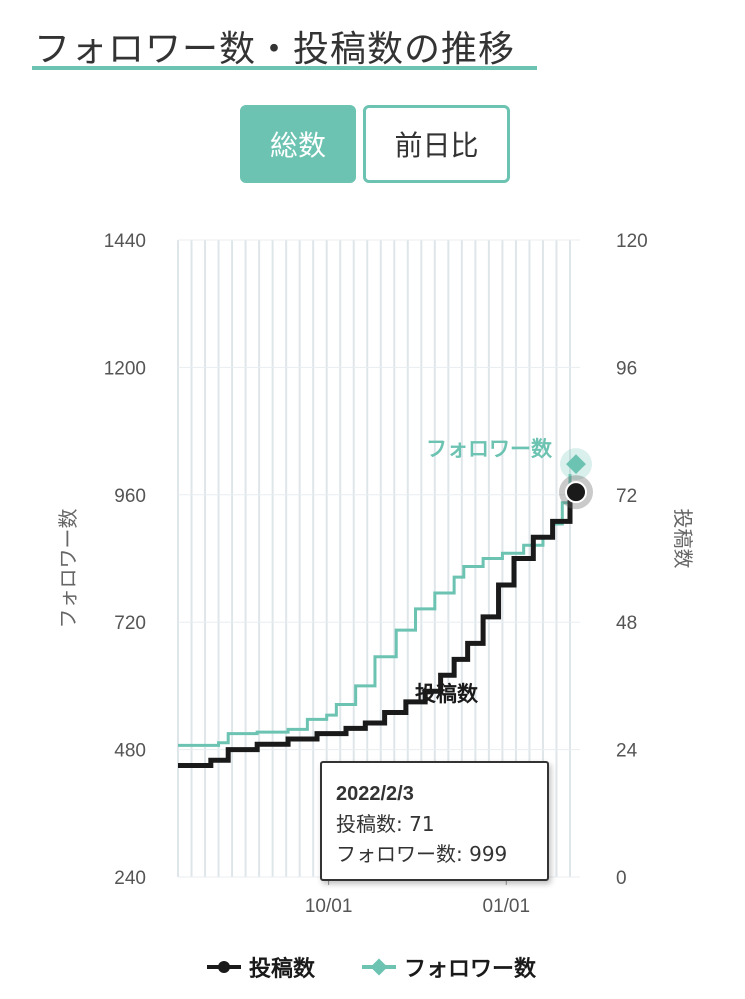  I want to click on legend-followers-marker-icon, so click(379, 967).